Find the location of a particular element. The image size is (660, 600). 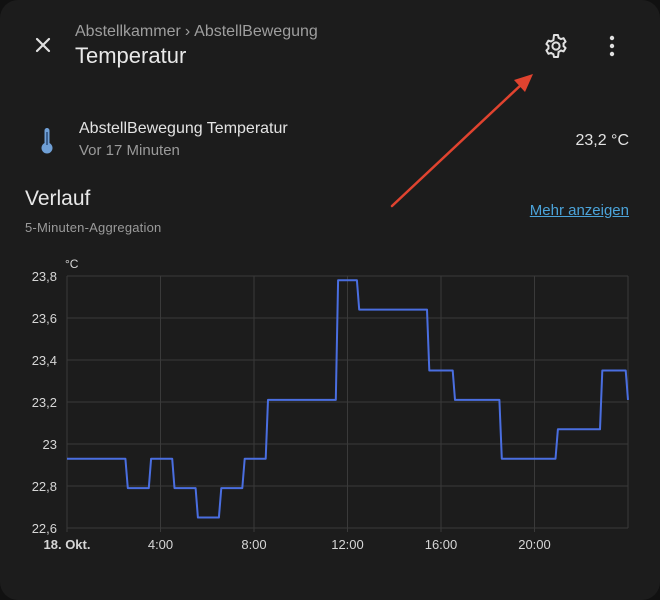

history-subtitle: 5-Minuten-Aggregation is located at coordinates (93, 227).